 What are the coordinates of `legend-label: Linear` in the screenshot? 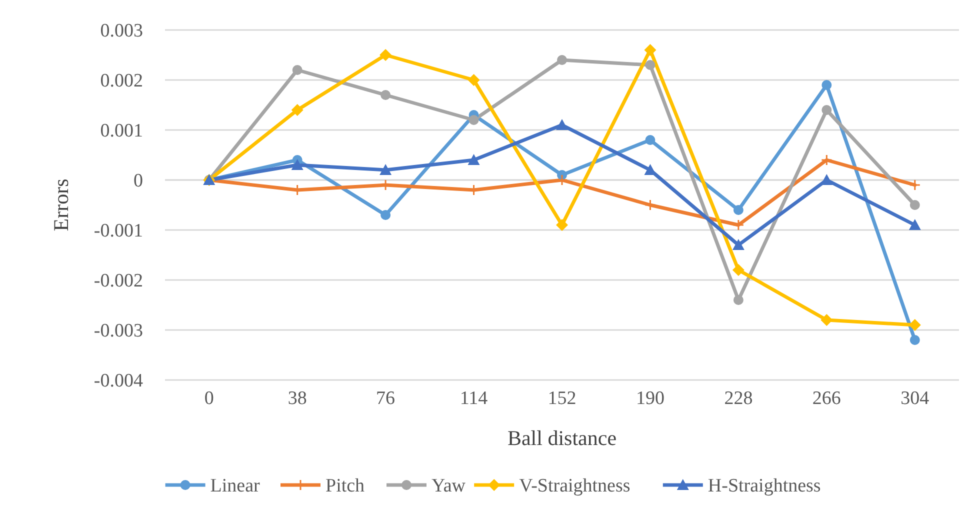 It's located at (235, 486).